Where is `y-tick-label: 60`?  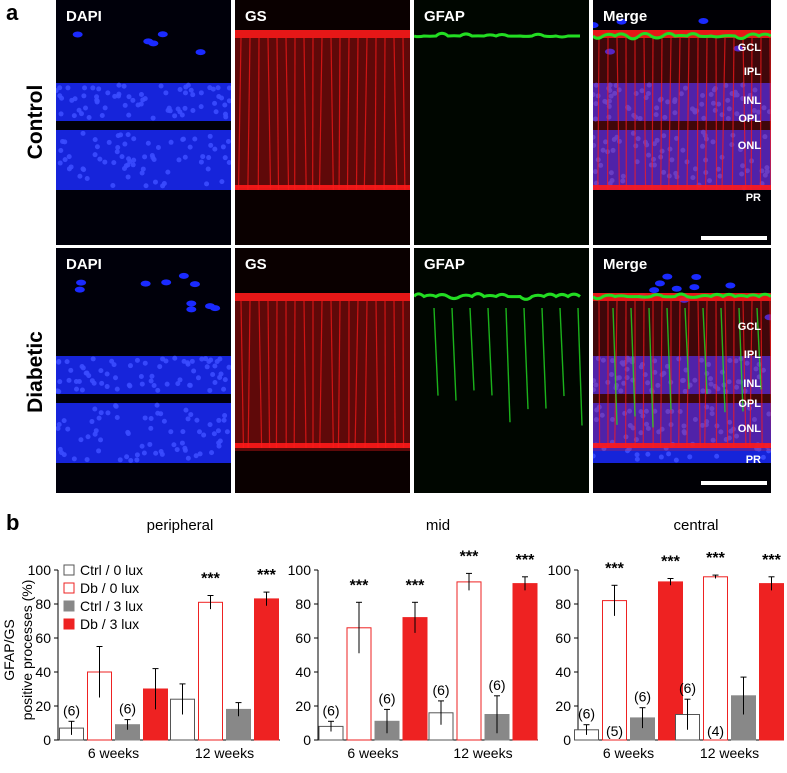
y-tick-label: 60 is located at coordinates (303, 638).